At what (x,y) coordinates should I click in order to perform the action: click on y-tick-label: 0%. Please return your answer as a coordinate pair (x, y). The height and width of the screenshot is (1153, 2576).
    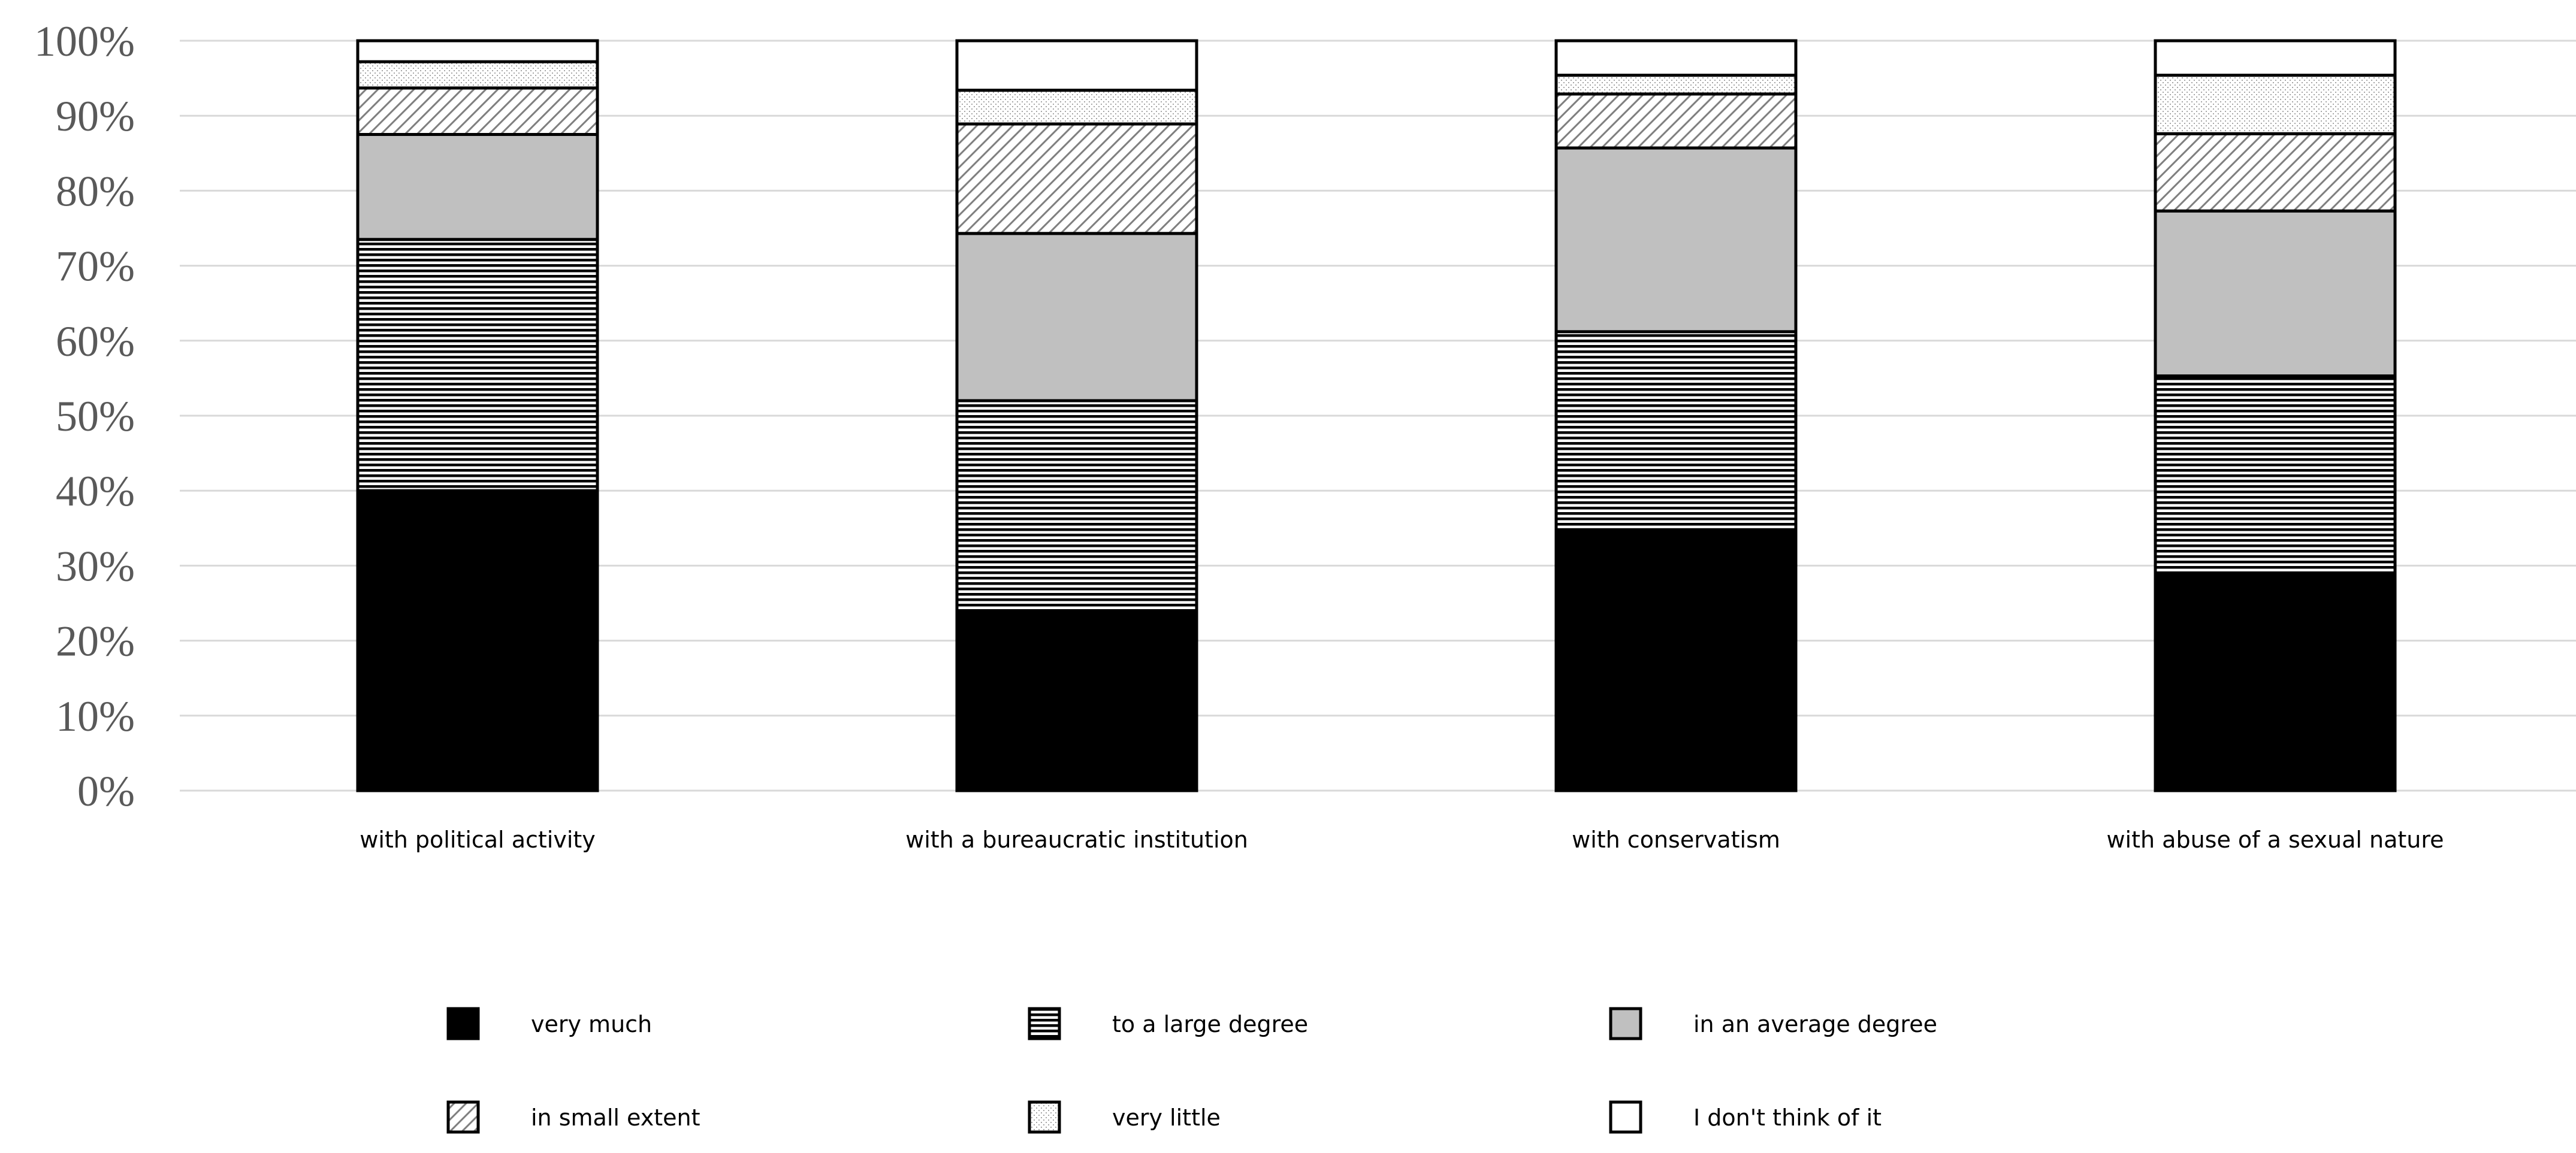
    Looking at the image, I should click on (106, 791).